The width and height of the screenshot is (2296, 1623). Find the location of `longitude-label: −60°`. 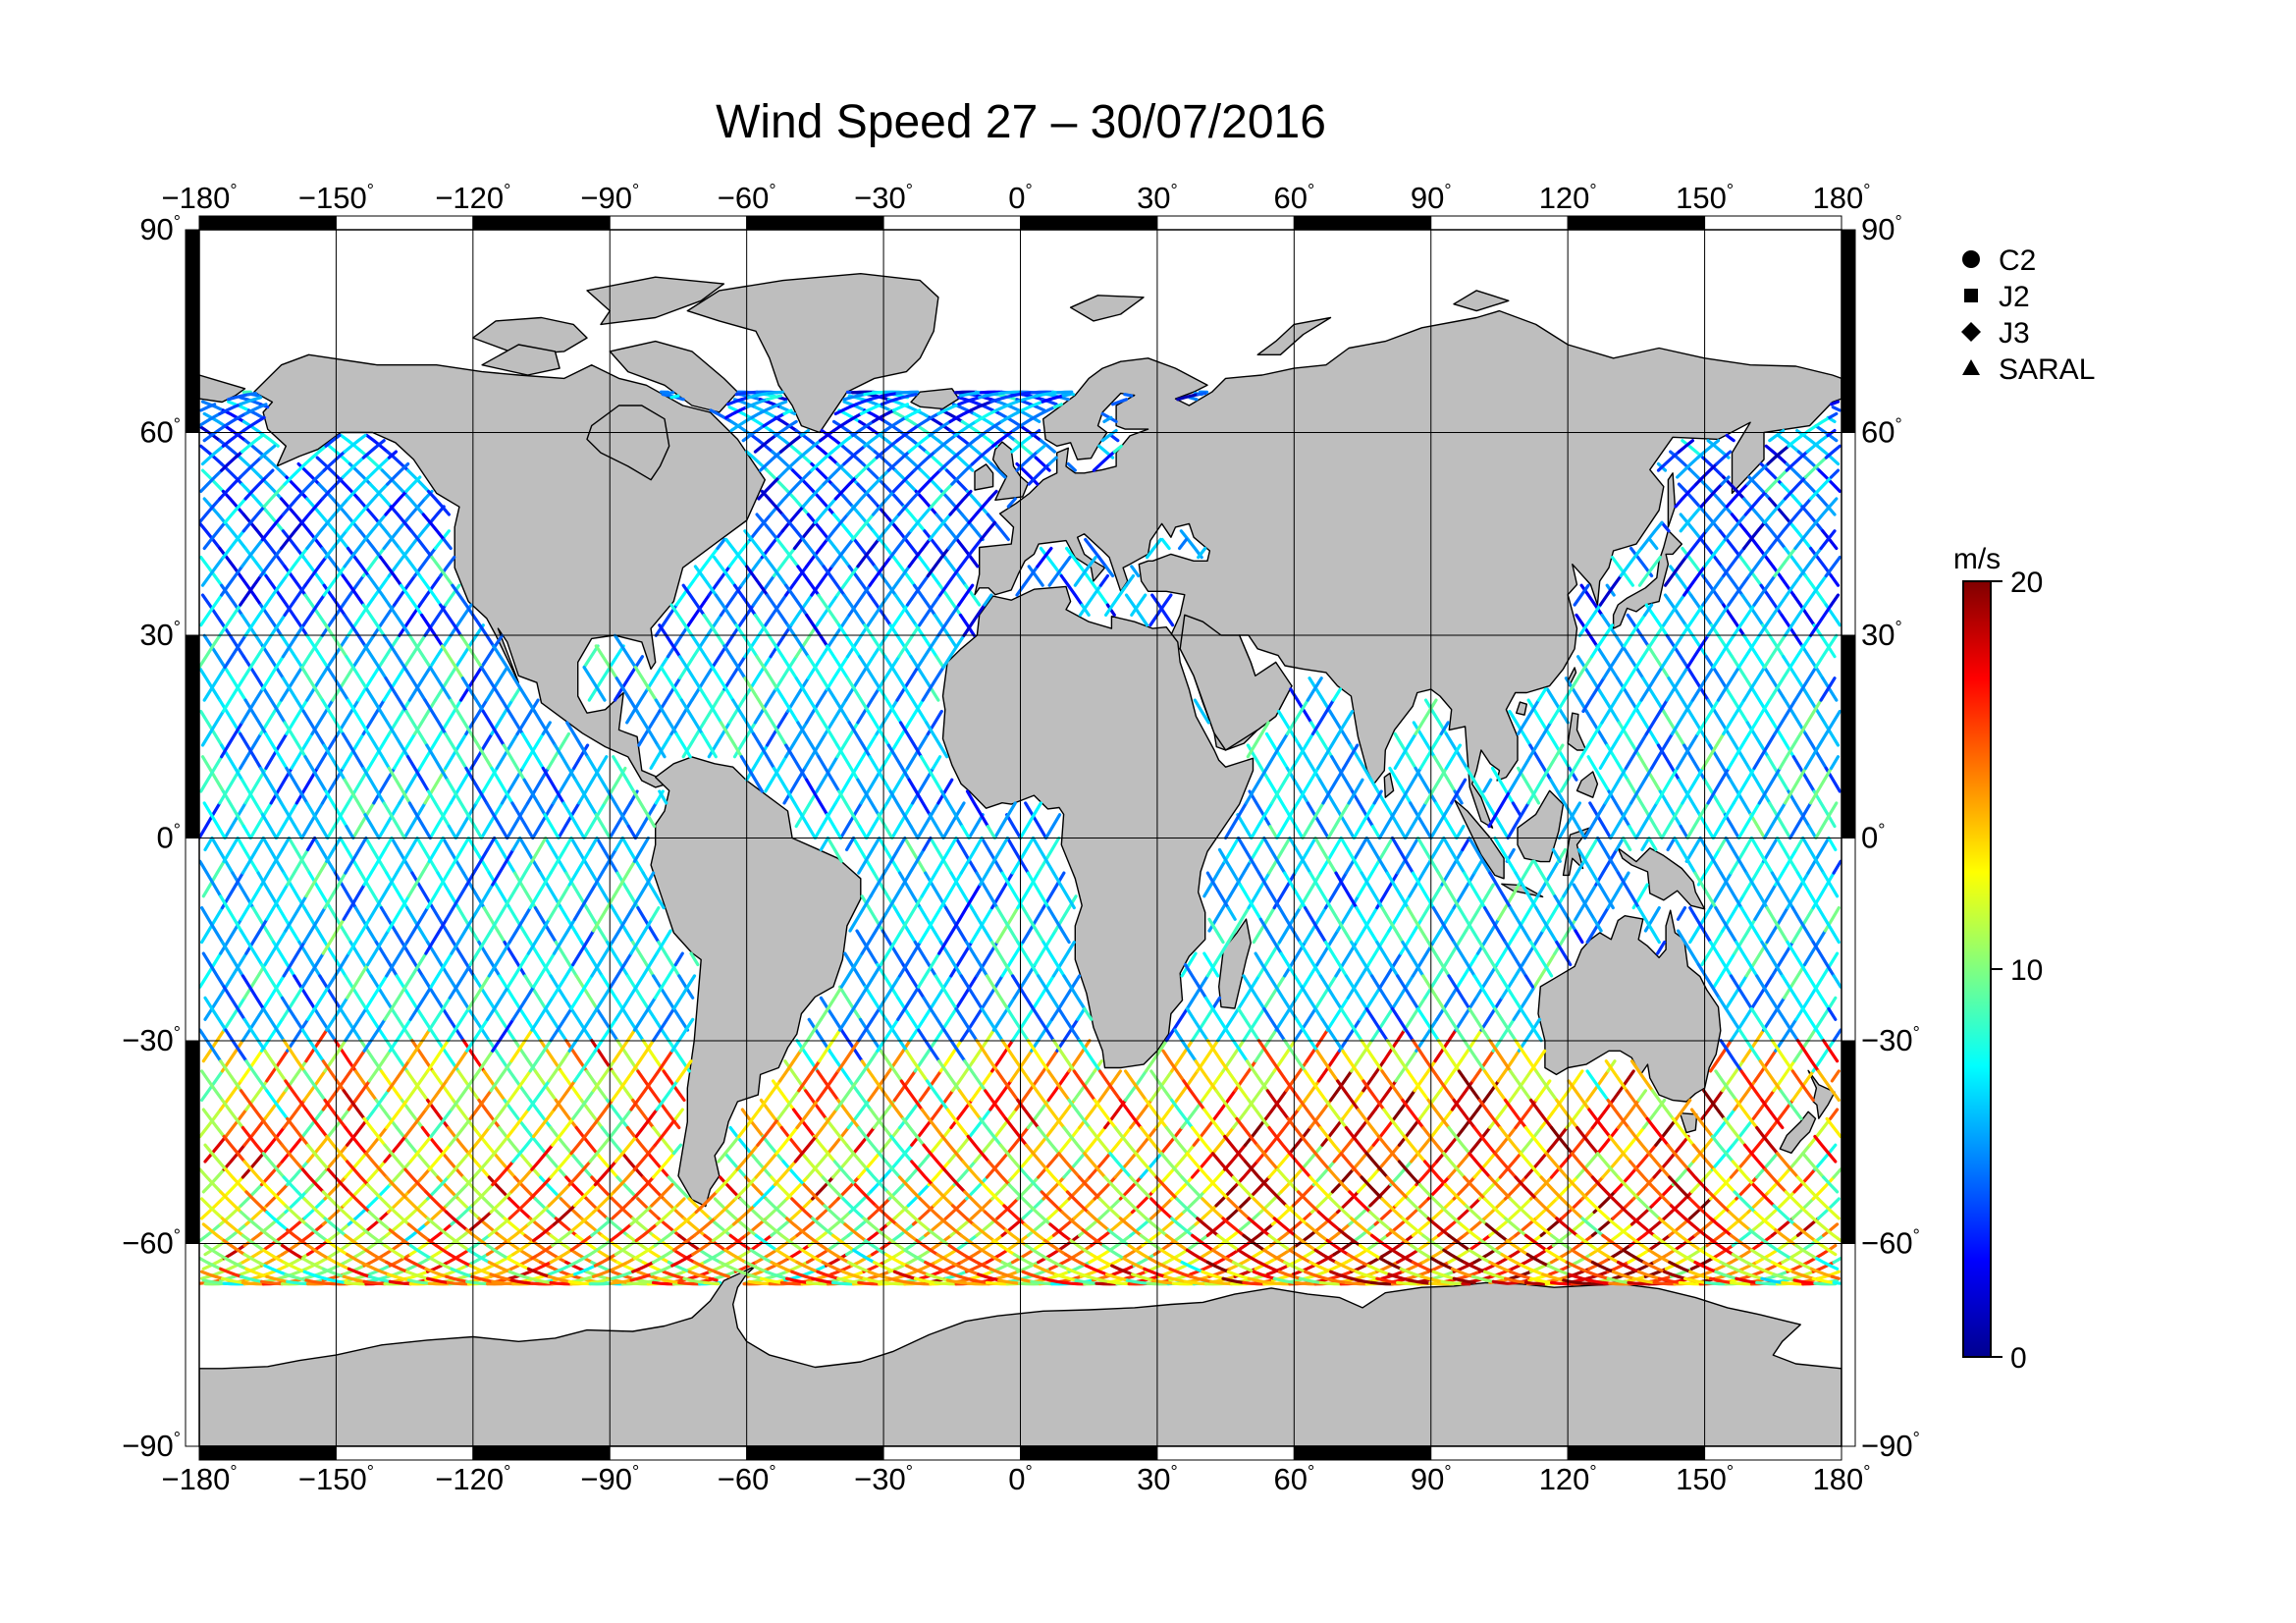

longitude-label: −60° is located at coordinates (747, 1479).